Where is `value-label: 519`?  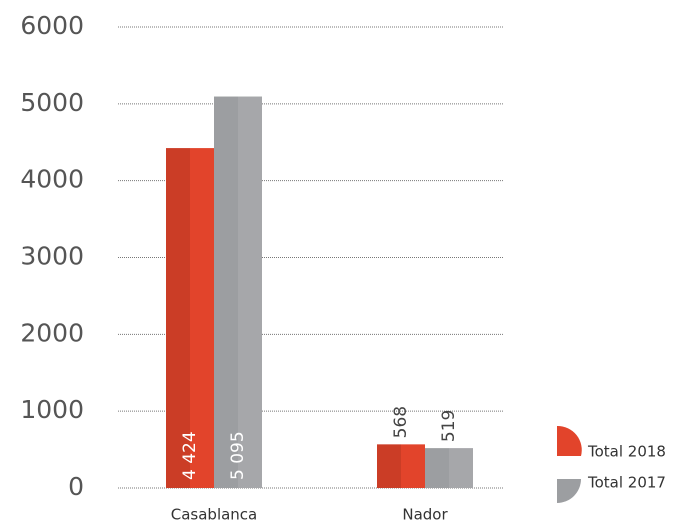
value-label: 519 is located at coordinates (449, 426).